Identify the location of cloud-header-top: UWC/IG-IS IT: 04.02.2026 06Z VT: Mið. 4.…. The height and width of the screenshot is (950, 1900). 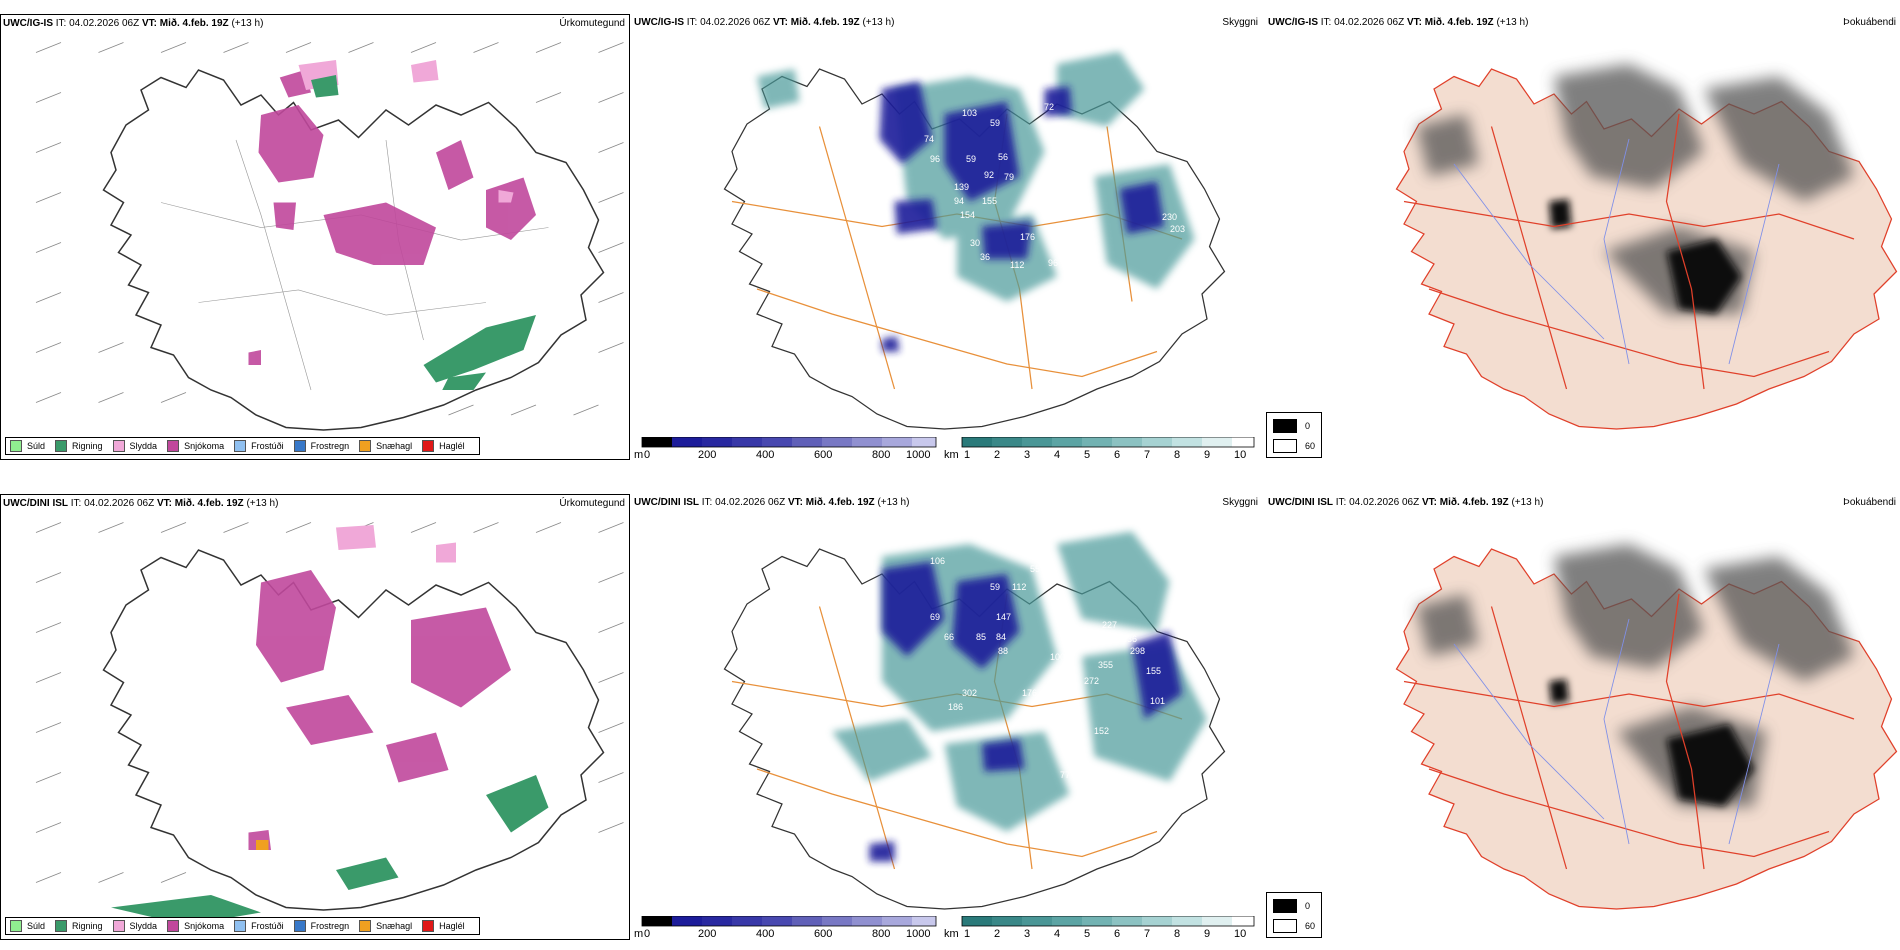
(764, 22).